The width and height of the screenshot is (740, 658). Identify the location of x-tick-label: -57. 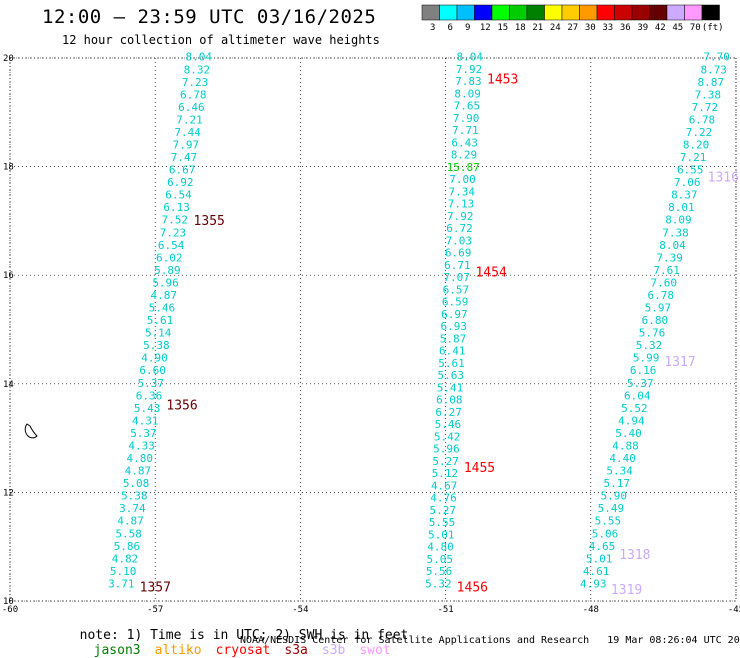
(155, 610).